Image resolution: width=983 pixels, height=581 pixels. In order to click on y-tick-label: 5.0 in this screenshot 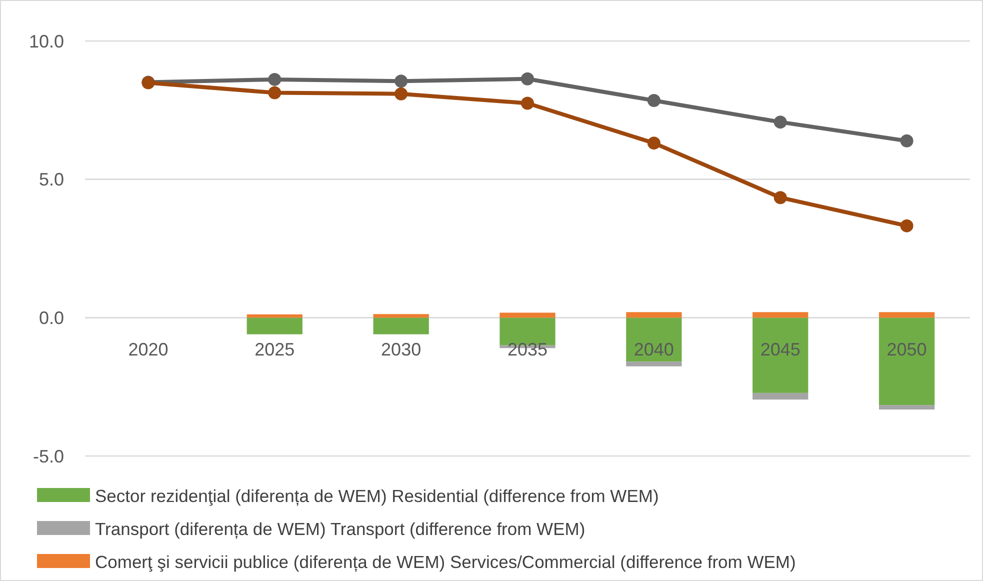, I will do `click(51, 180)`.